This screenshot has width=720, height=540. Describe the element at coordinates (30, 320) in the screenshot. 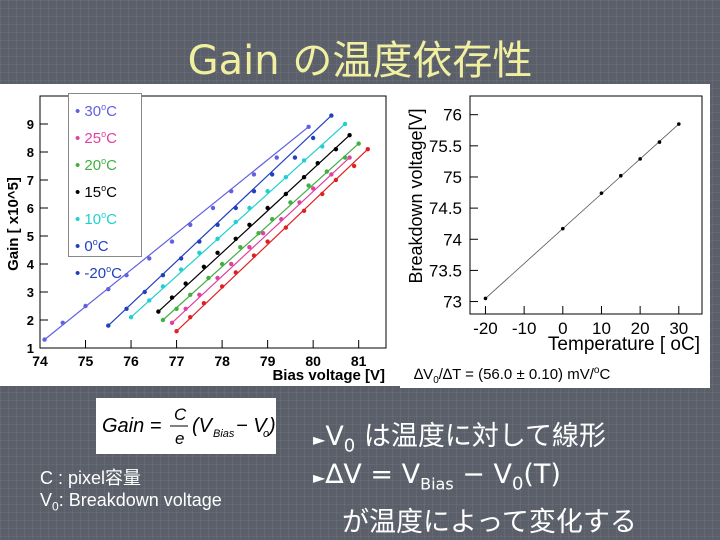

I see `y-tick-label: 2` at that location.